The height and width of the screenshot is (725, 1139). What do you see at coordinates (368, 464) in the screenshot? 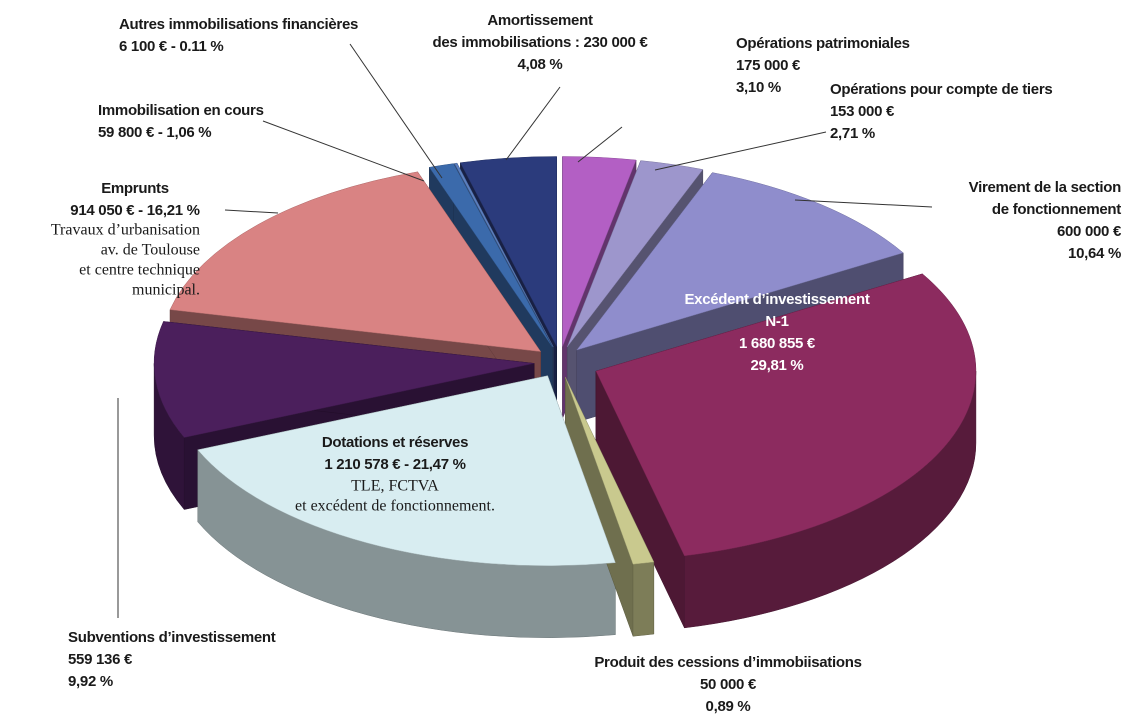
I see `amount-label: 1 210 578 € -` at bounding box center [368, 464].